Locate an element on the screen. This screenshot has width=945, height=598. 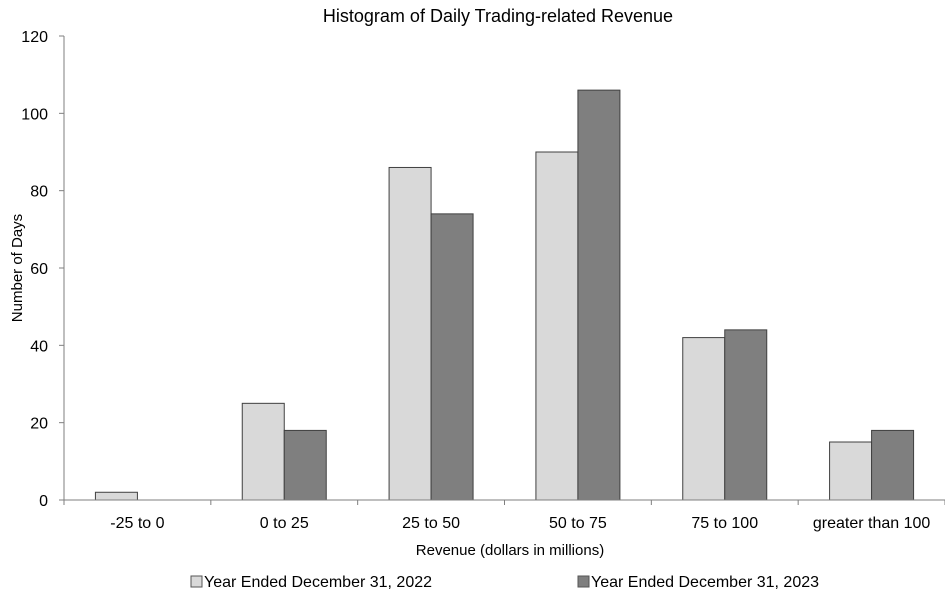
y-axis-ticks: 0 20 40 60 80 100 120 is located at coordinates (42, 269).